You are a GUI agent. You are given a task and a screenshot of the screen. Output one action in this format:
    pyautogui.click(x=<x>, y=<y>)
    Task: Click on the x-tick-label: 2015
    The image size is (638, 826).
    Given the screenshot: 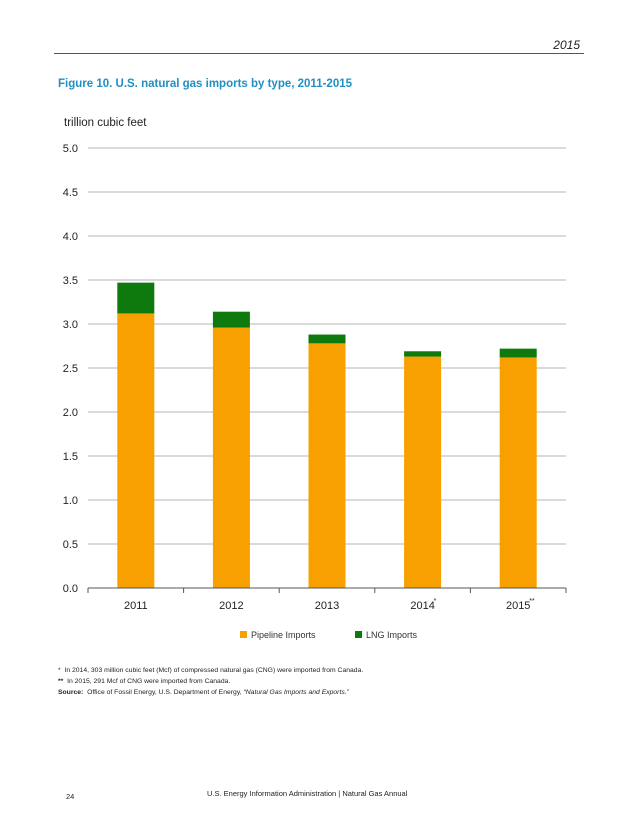 What is the action you would take?
    pyautogui.click(x=518, y=606)
    